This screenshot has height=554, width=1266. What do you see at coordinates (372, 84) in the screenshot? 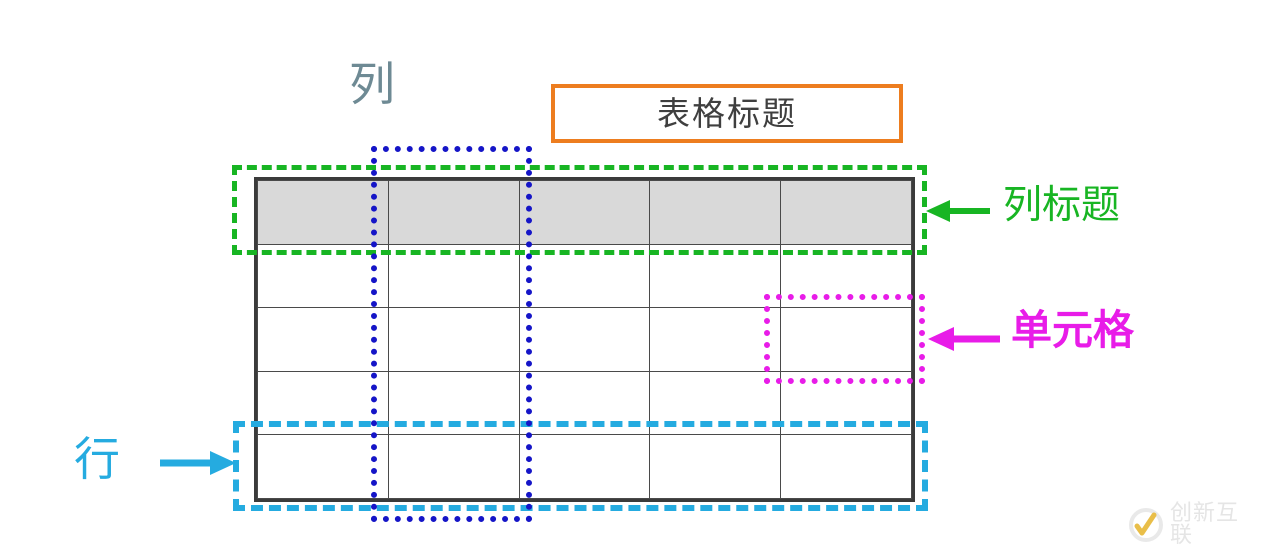
I see `label-column: 列` at bounding box center [372, 84].